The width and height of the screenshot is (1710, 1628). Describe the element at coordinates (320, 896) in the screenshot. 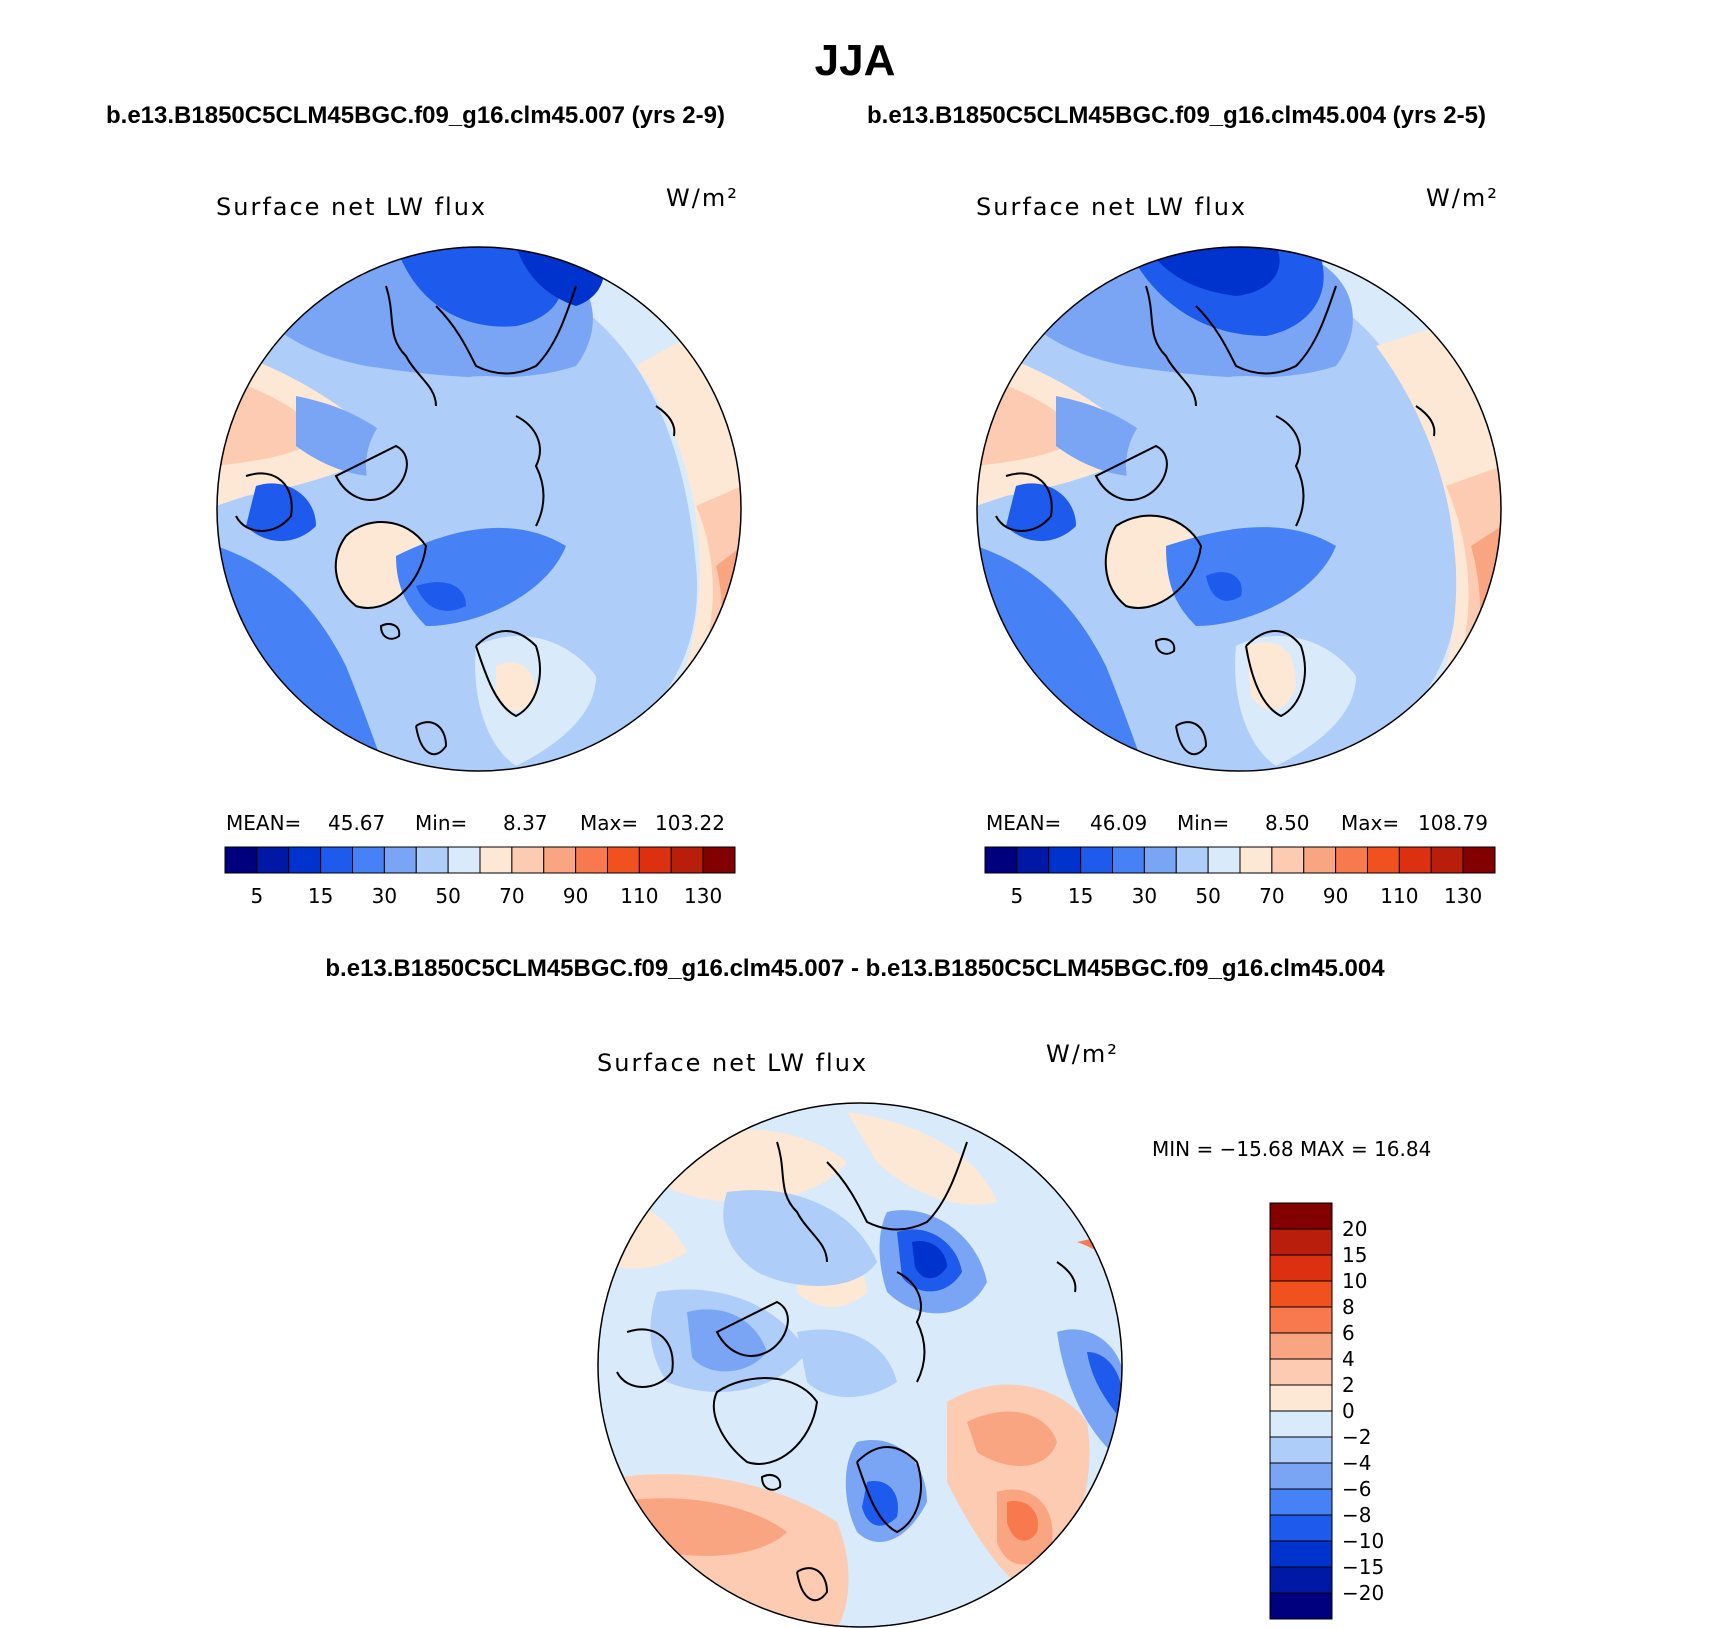

I see `left-colorbar-tick-label: 15` at that location.